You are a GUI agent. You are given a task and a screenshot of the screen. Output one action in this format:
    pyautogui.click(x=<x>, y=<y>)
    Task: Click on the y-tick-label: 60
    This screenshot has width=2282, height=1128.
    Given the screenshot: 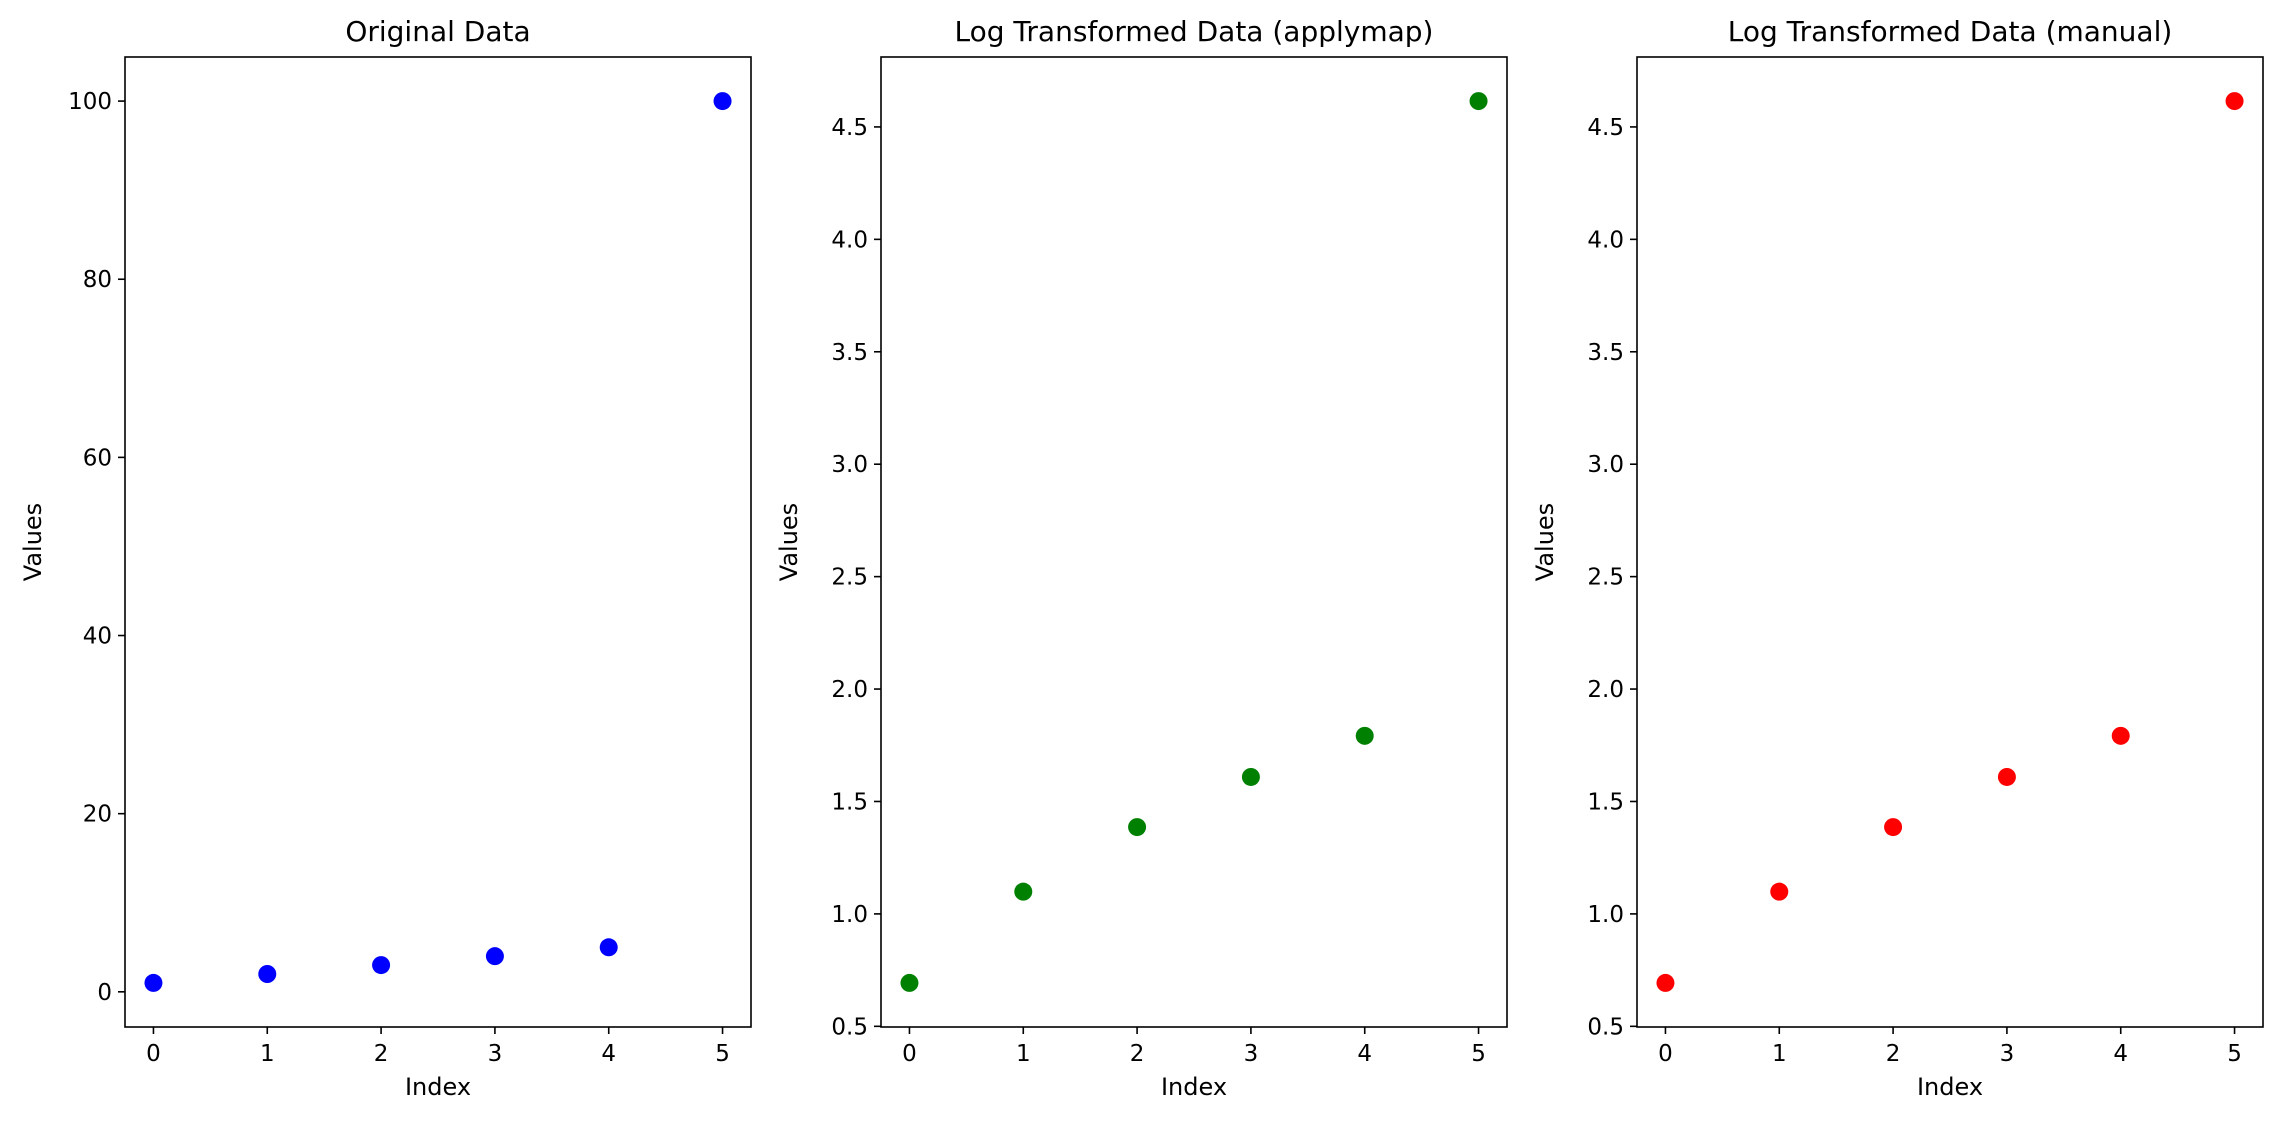 What is the action you would take?
    pyautogui.click(x=97, y=458)
    